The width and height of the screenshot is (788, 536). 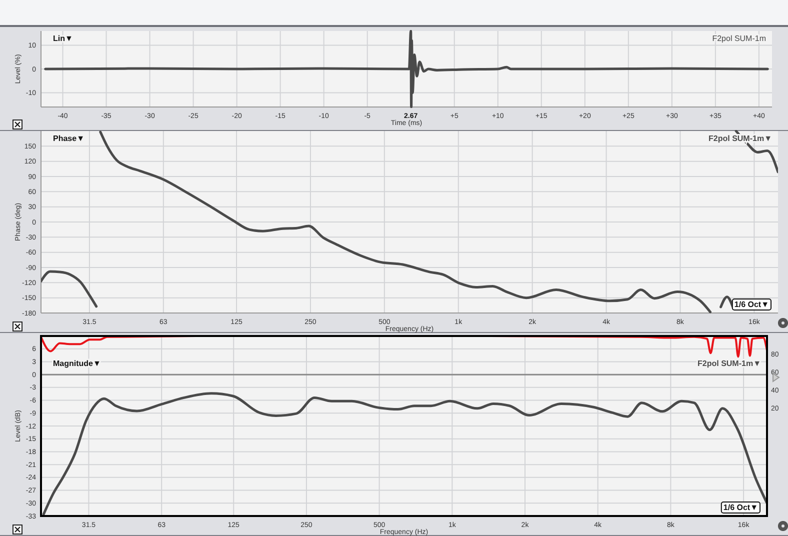 What do you see at coordinates (63, 38) in the screenshot?
I see `chart-title: Lin▼` at bounding box center [63, 38].